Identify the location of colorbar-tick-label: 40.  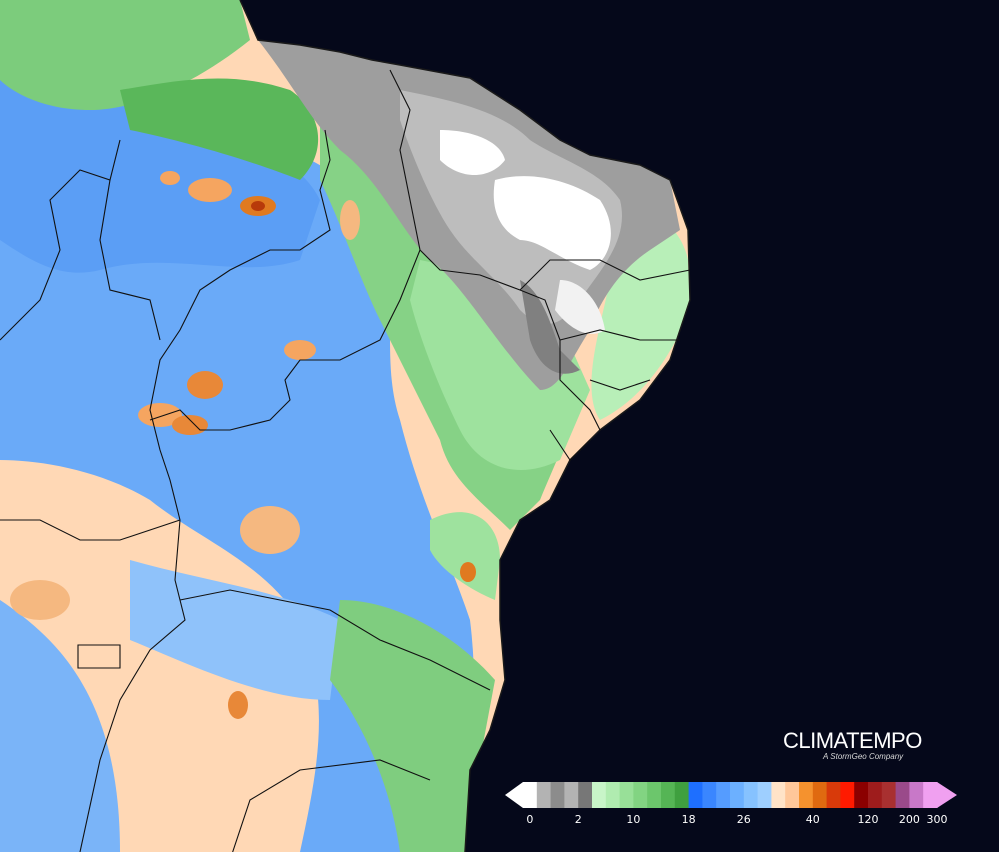
(812, 819).